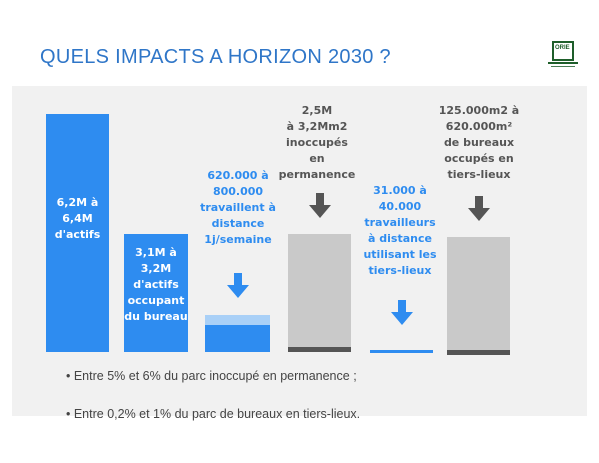  I want to click on bar-inoccupes, so click(319, 290).